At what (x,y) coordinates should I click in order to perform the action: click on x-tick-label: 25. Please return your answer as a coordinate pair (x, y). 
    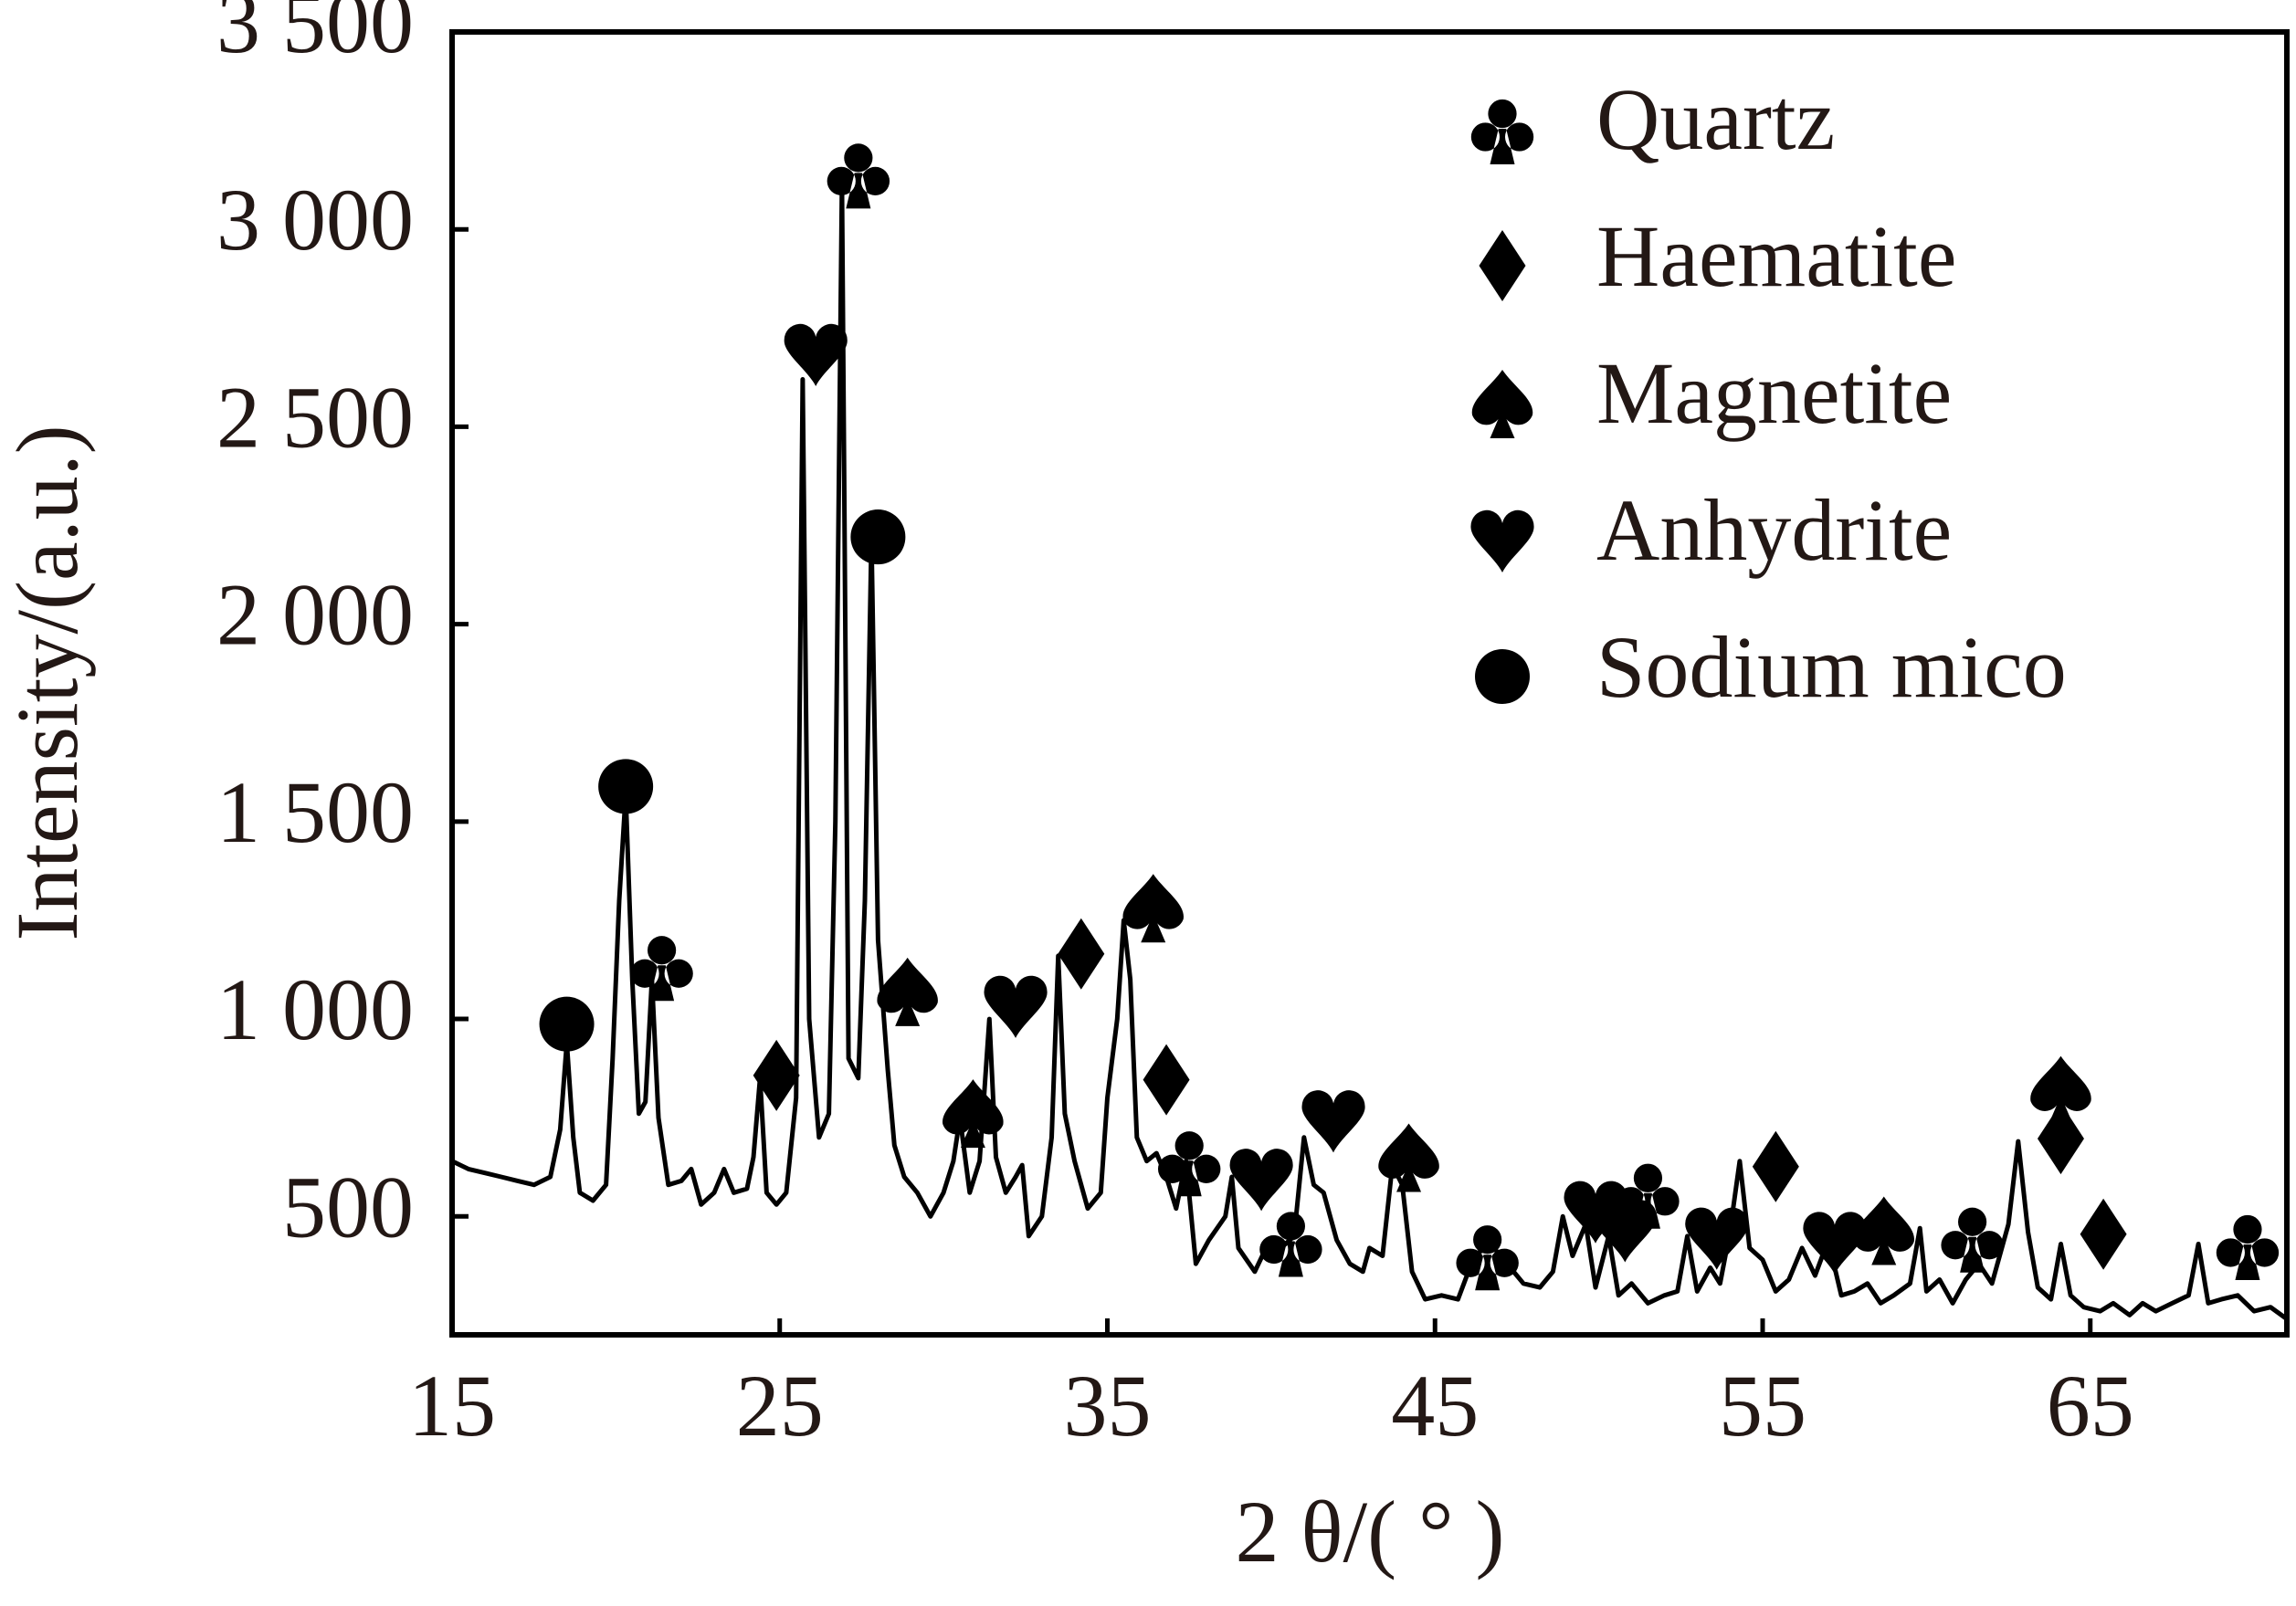
    Looking at the image, I should click on (780, 1405).